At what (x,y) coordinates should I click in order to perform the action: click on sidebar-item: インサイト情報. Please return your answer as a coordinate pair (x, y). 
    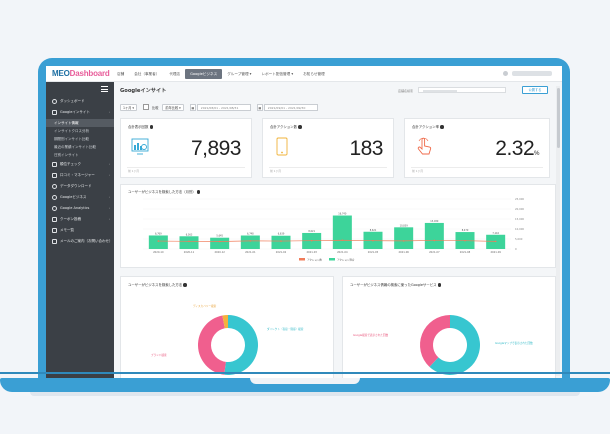
    Looking at the image, I should click on (80, 123).